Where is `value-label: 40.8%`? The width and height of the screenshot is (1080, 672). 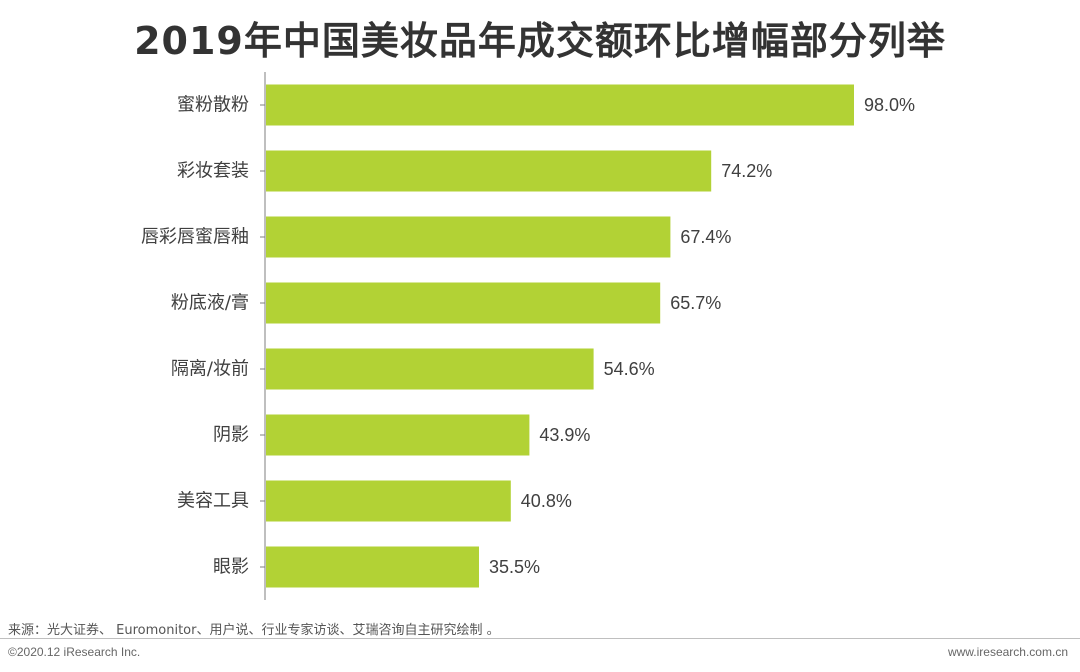
value-label: 40.8% is located at coordinates (546, 501).